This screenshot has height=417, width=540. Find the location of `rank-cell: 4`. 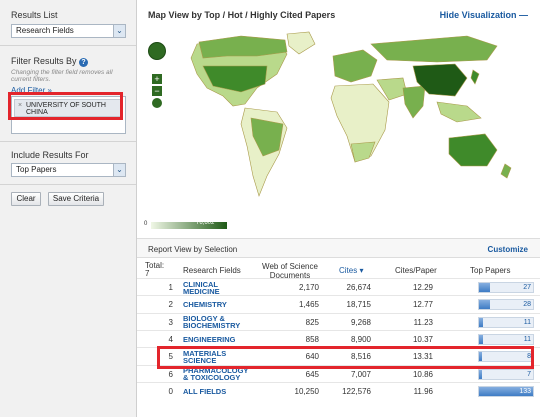

rank-cell: 4 is located at coordinates (170, 339).